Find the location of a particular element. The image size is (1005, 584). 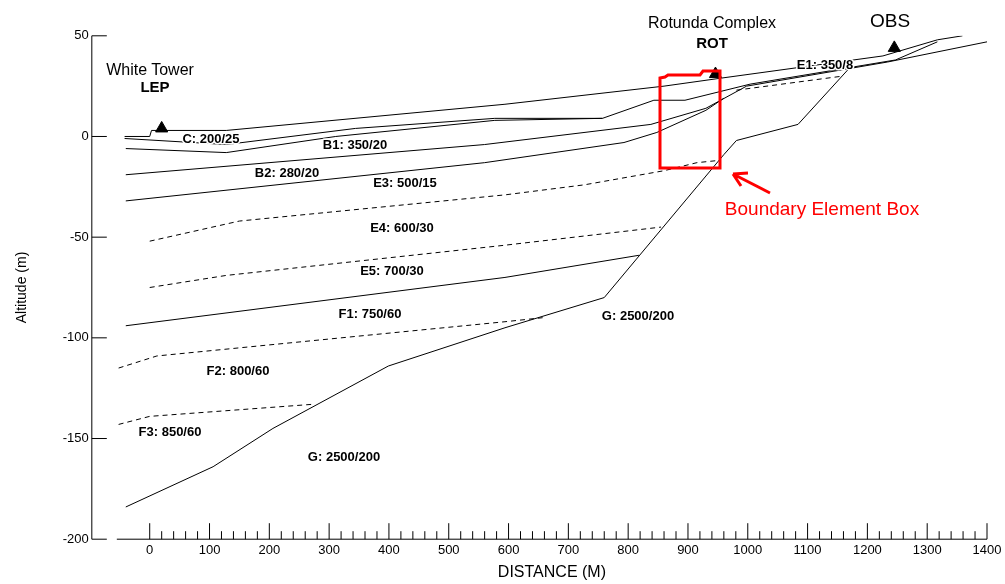

x-tick-label: 1200 is located at coordinates (867, 549).